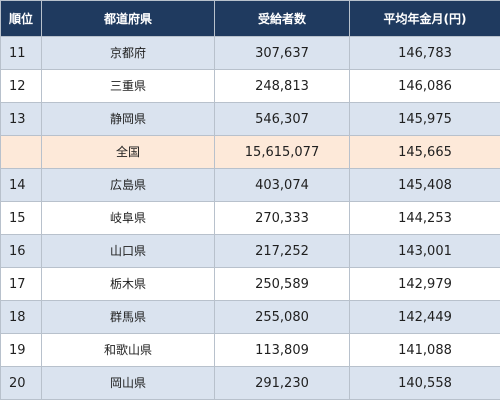  What do you see at coordinates (128, 218) in the screenshot?
I see `prefecture-cell: 岐阜県` at bounding box center [128, 218].